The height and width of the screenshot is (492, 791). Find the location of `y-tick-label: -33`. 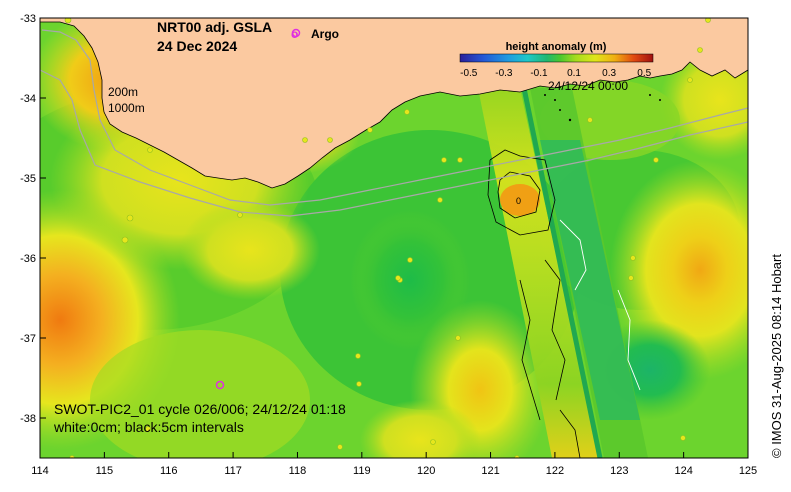

y-tick-label: -33 is located at coordinates (28, 19).